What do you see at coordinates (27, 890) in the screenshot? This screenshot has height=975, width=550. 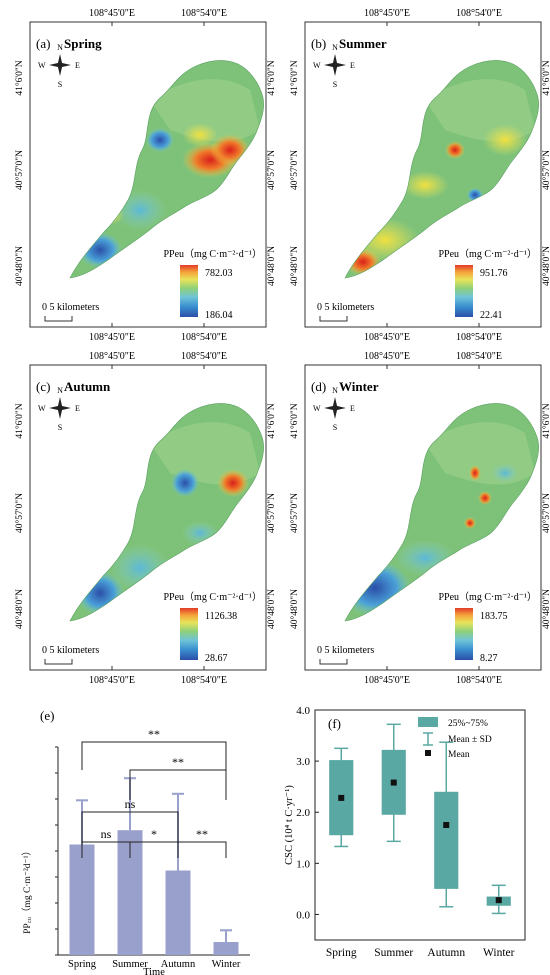 I see `y-axis-label: PP꜀ᵤ（mg C·m⁻²d⁻¹）` at bounding box center [27, 890].